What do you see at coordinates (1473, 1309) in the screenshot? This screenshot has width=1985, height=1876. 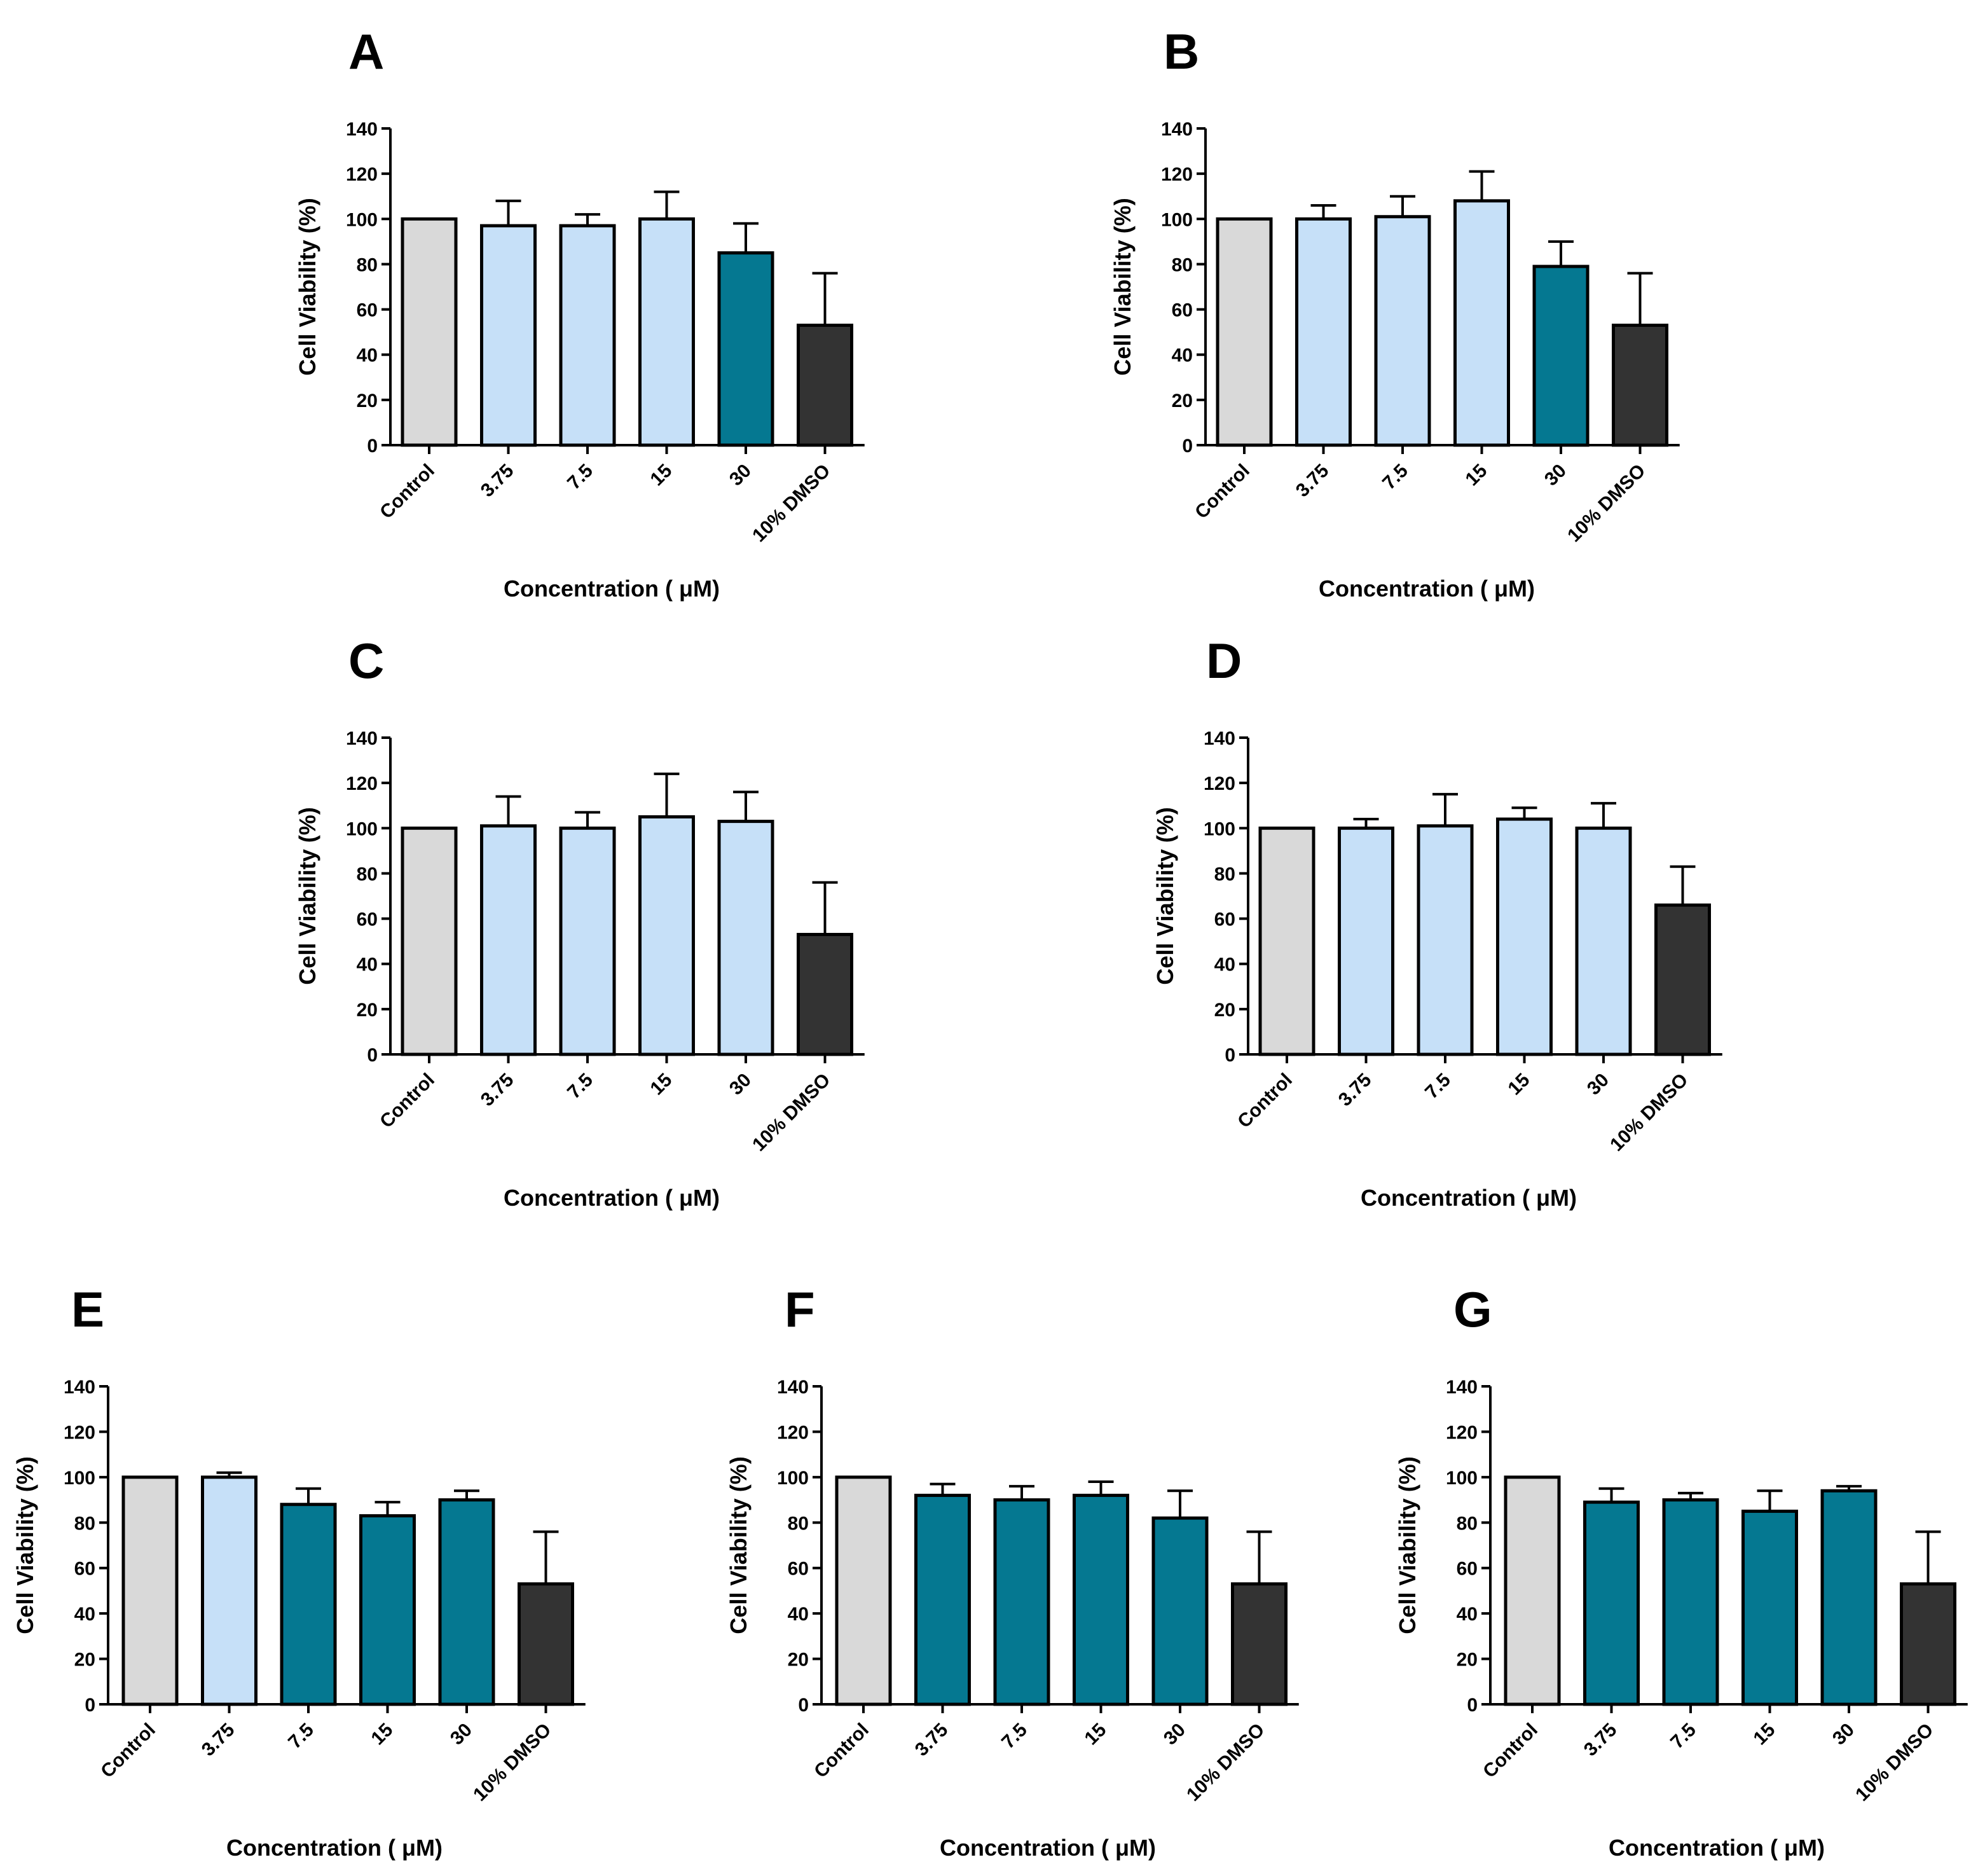 I see `panel-letter: G` at bounding box center [1473, 1309].